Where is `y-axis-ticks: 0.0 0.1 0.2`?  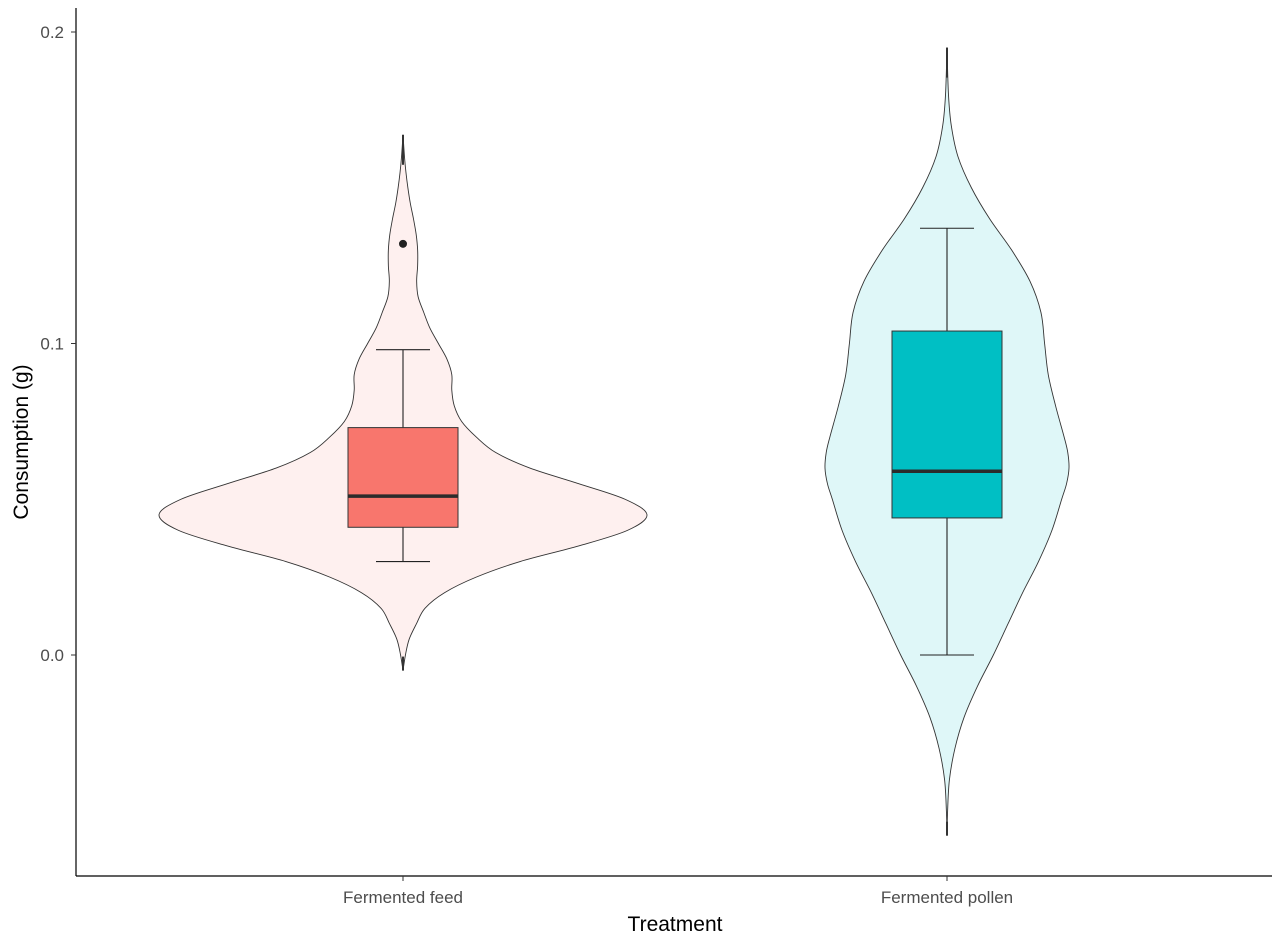 y-axis-ticks: 0.0 0.1 0.2 is located at coordinates (58, 344).